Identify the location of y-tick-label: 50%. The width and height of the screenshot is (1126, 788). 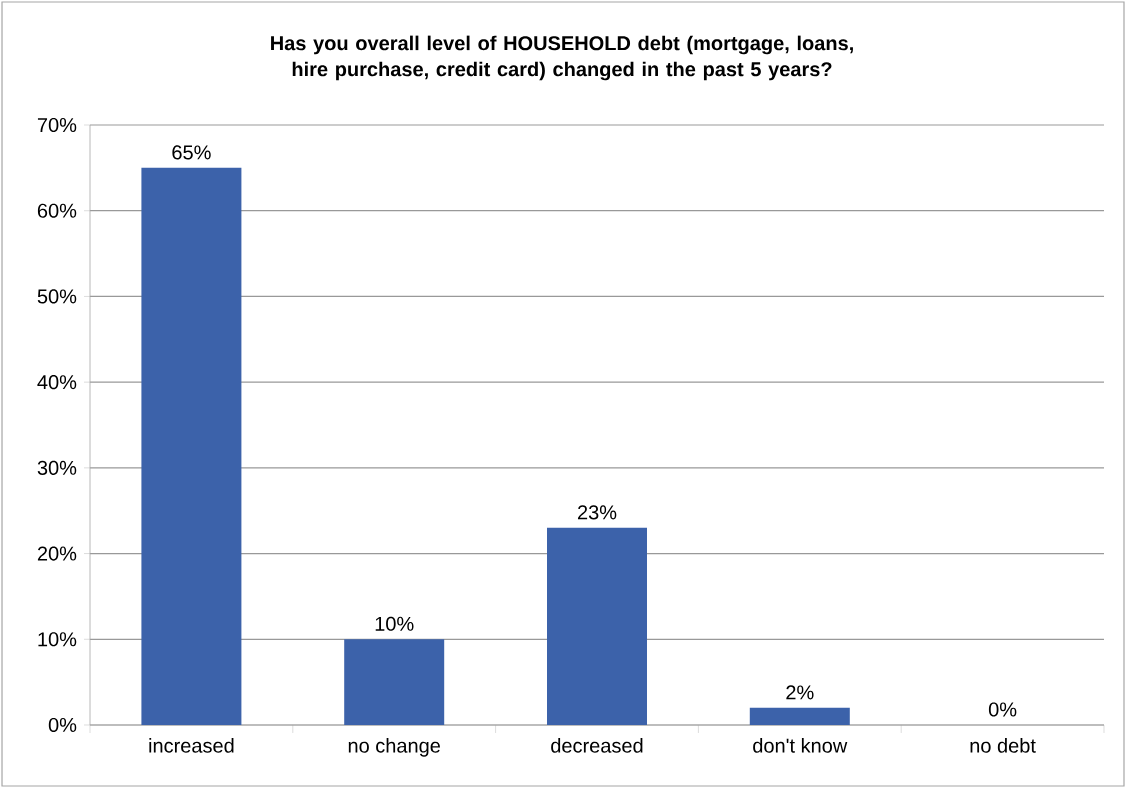
(57, 296).